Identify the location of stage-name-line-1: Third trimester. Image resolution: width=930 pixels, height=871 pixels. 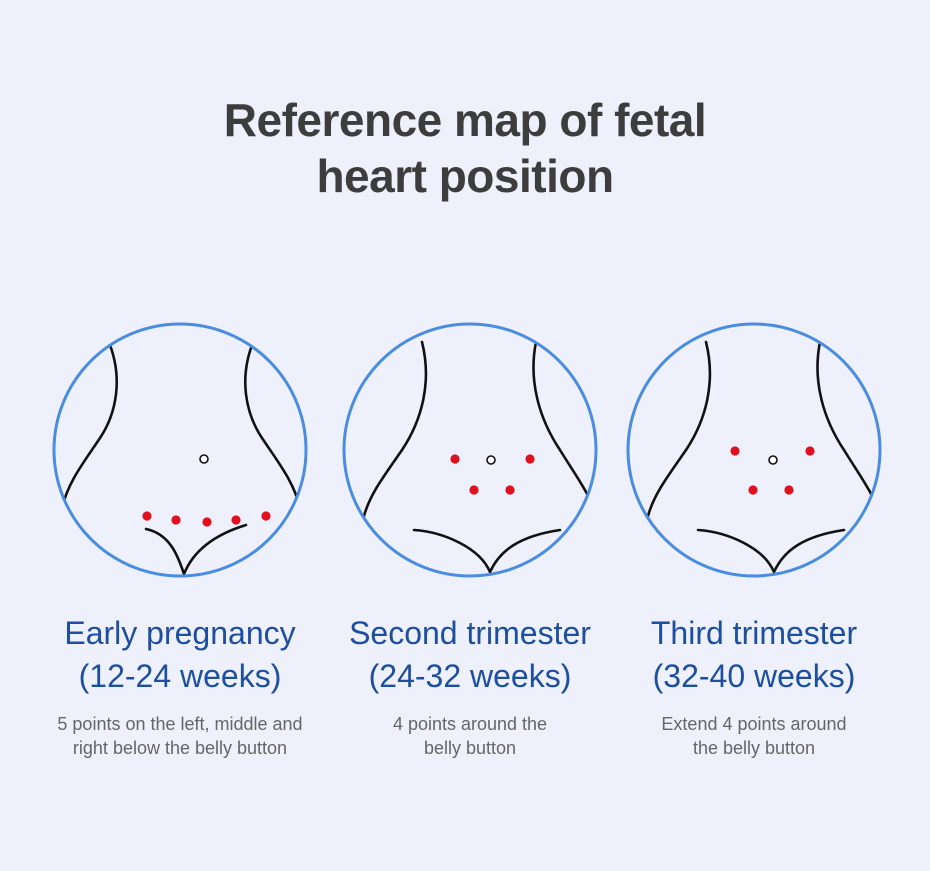
(754, 633).